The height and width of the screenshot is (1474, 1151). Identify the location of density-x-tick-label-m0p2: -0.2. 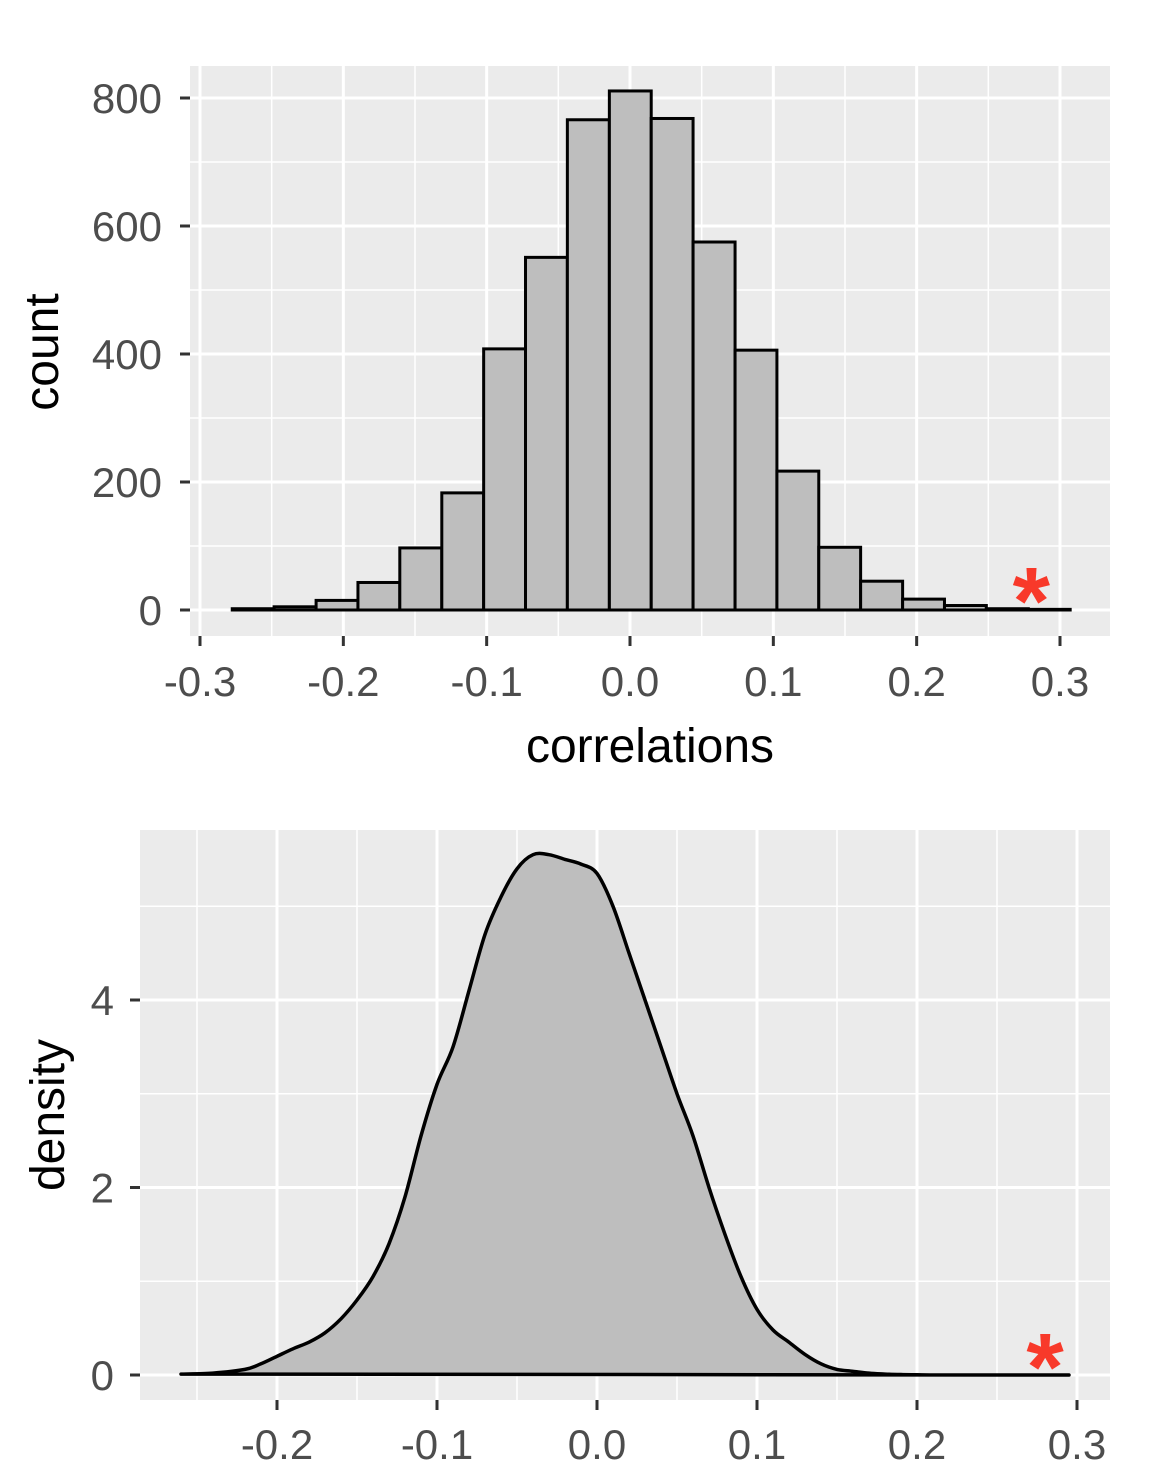
(277, 1444).